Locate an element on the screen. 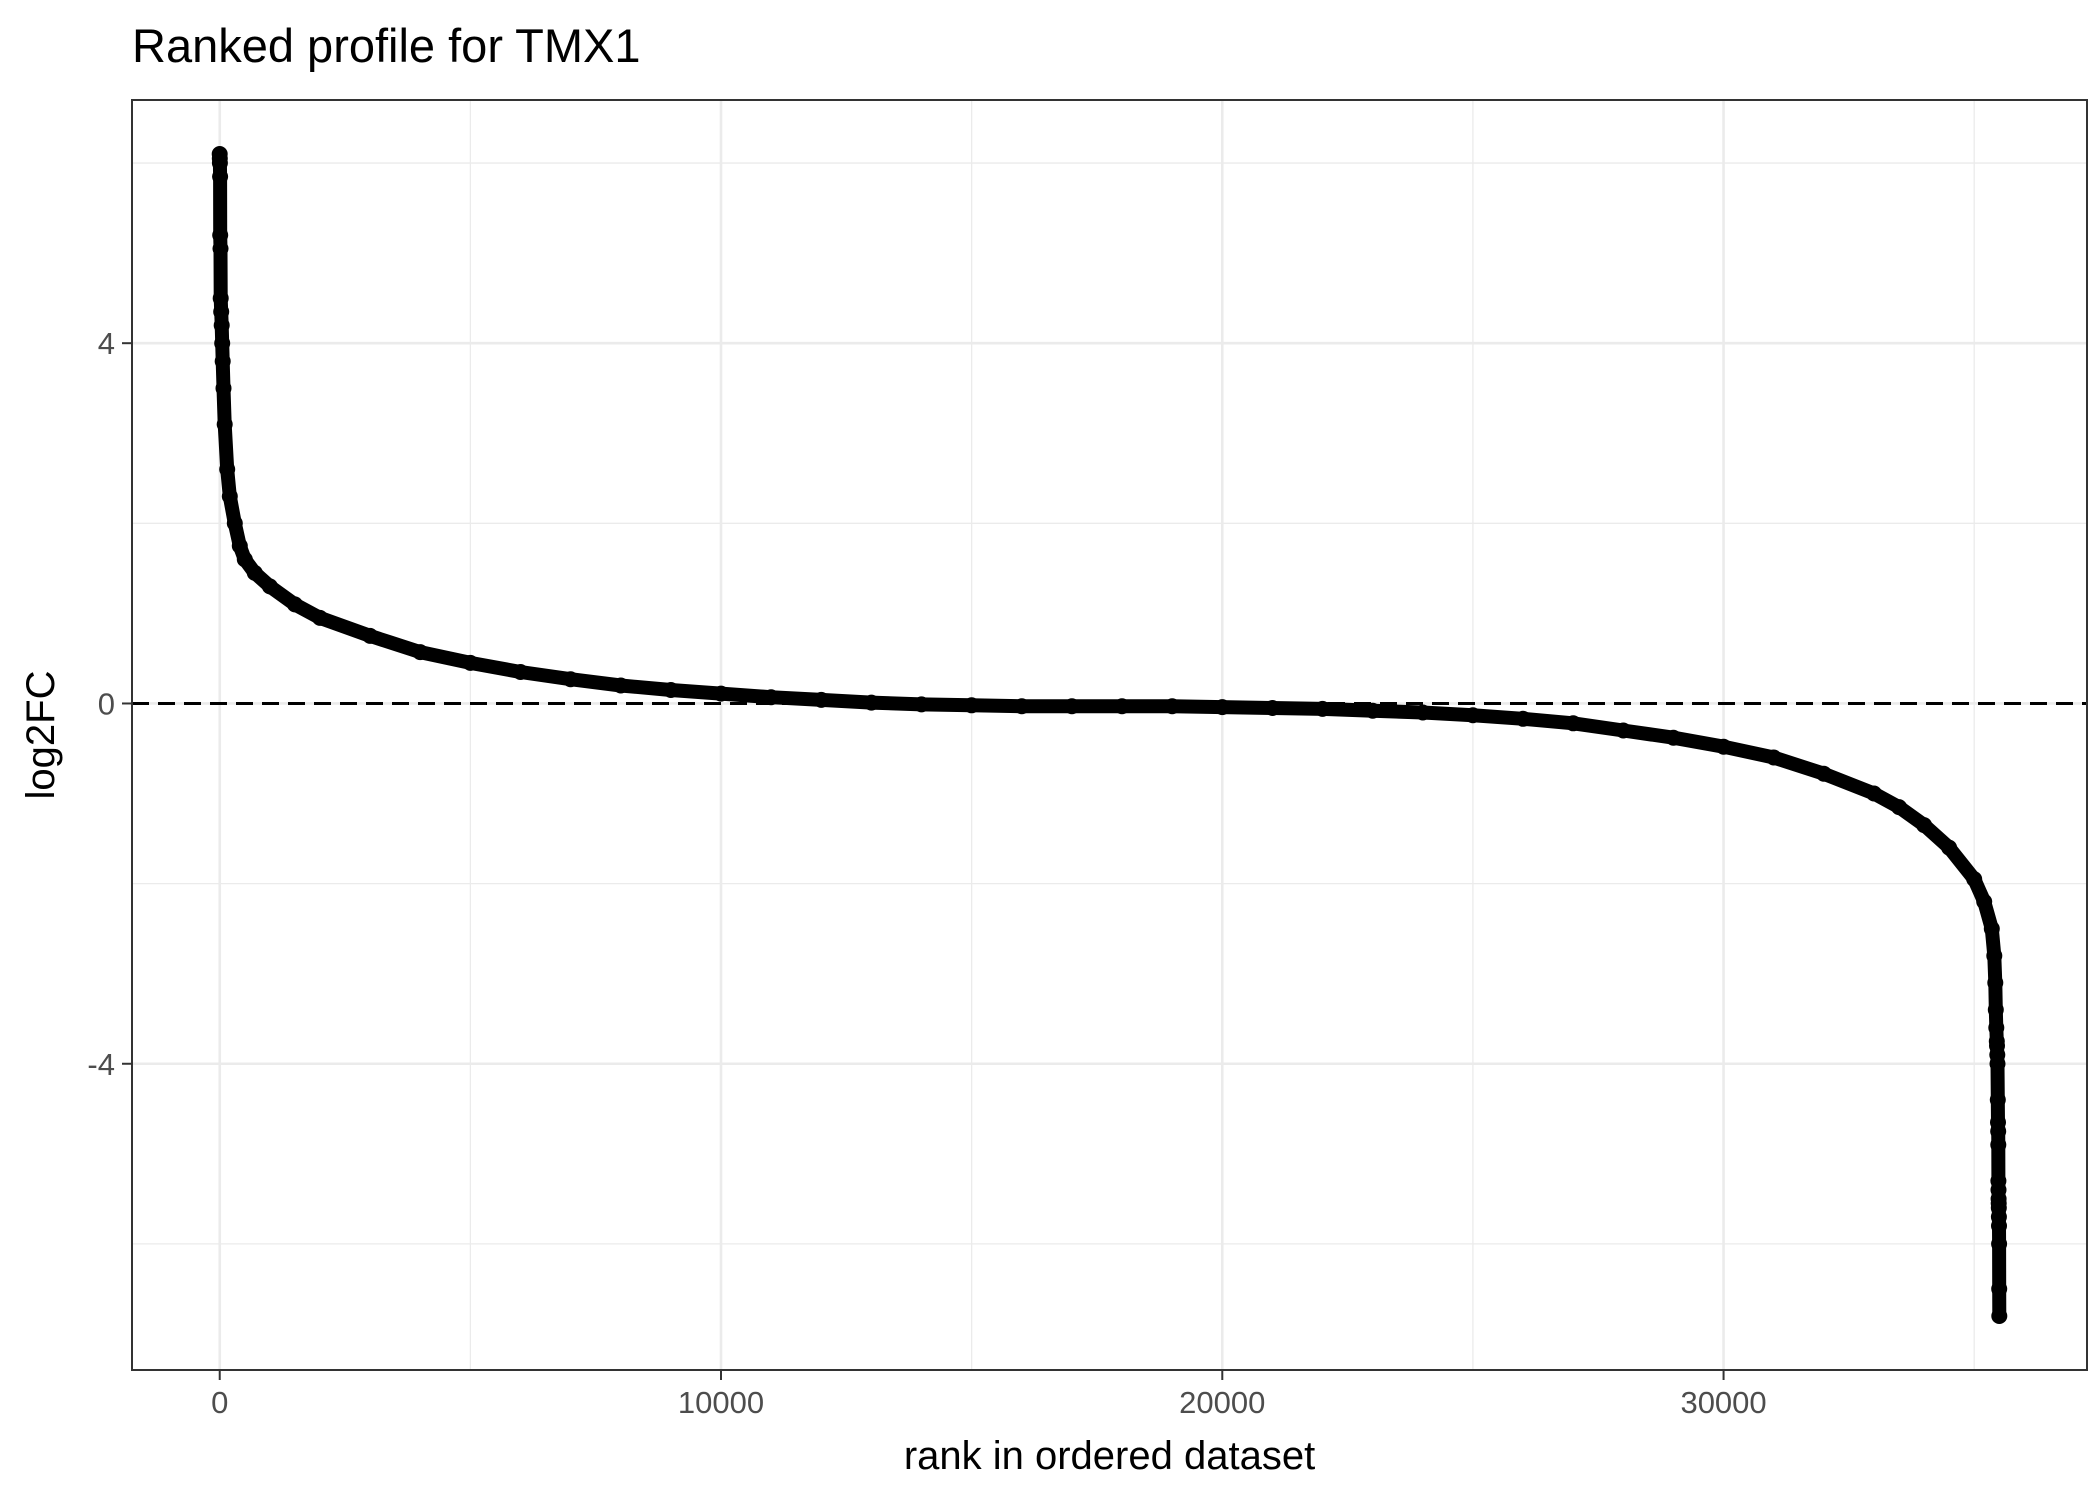 This screenshot has width=2100, height=1504. x-tick-label: 10000 is located at coordinates (721, 1402).